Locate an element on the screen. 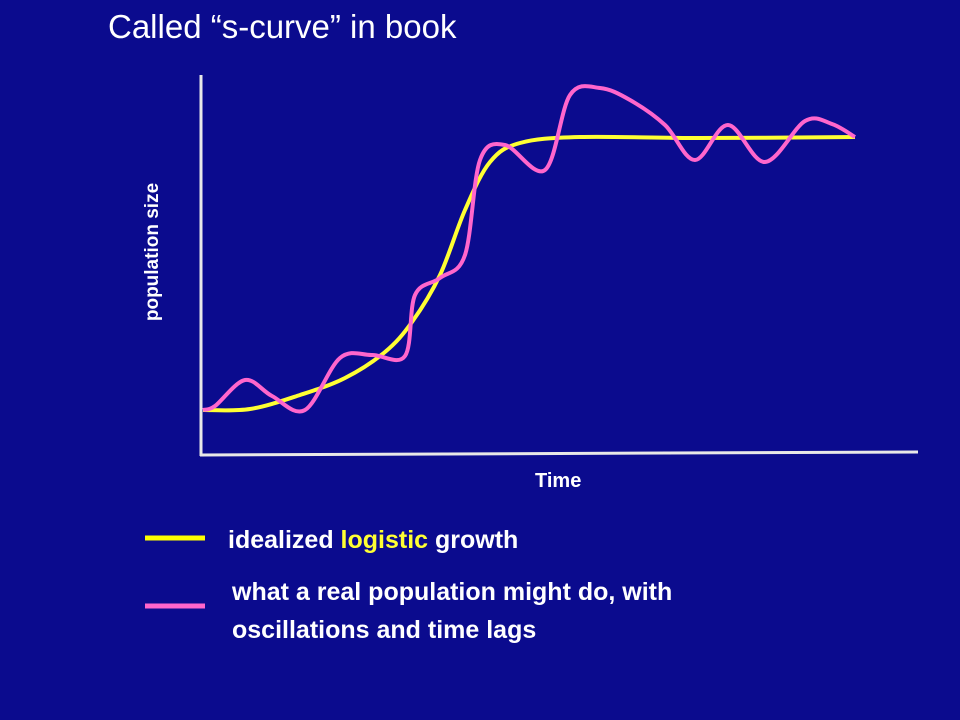 Image resolution: width=960 pixels, height=720 pixels. legend-logistic: idealized logistic growth is located at coordinates (373, 540).